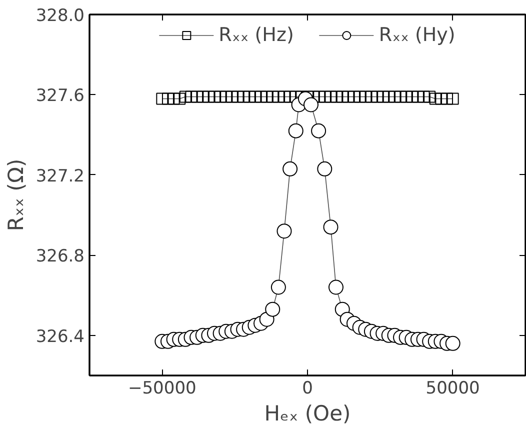 This screenshot has width=526, height=428. Describe the element at coordinates (307, 414) in the screenshot. I see `x-axis-title: Hₑₓ (Oe)` at that location.